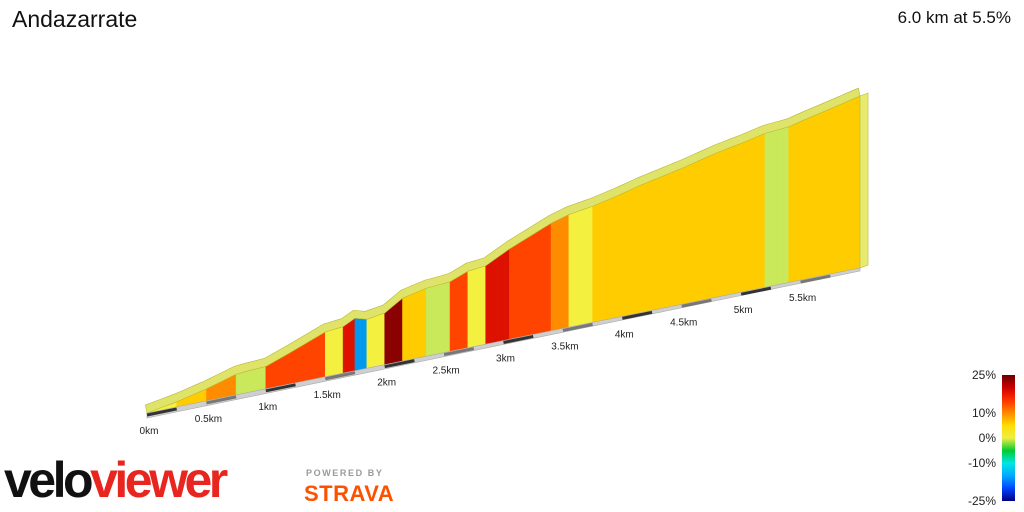 This screenshot has width=1024, height=512. I want to click on x-tick-label: 4.5km, so click(683, 322).